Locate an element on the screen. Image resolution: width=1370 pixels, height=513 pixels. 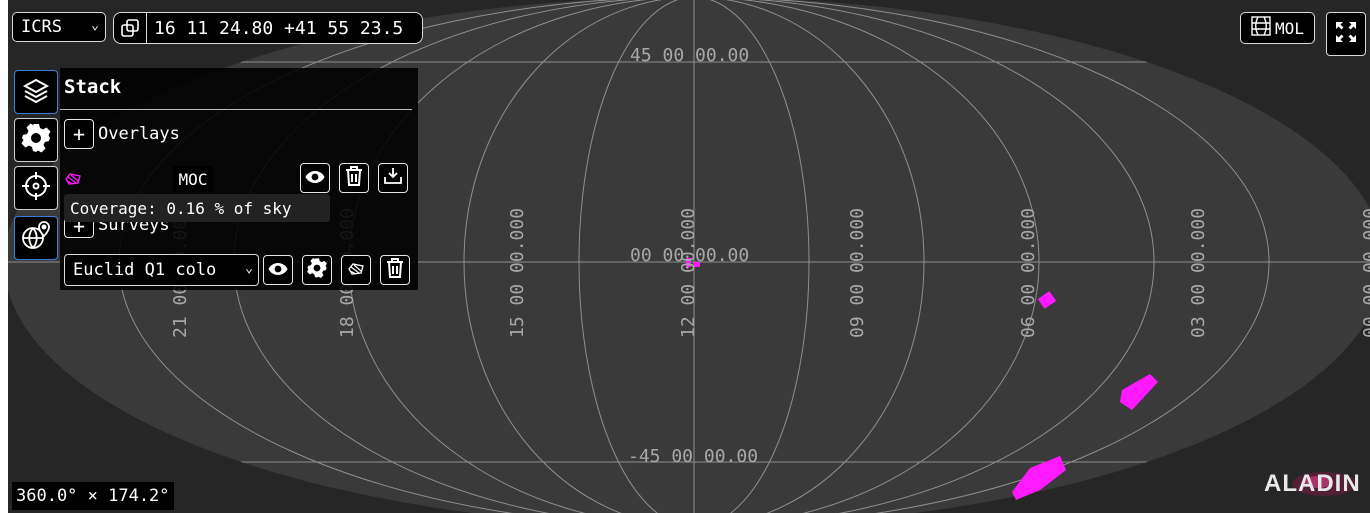
survey-delete-button is located at coordinates (395, 270).